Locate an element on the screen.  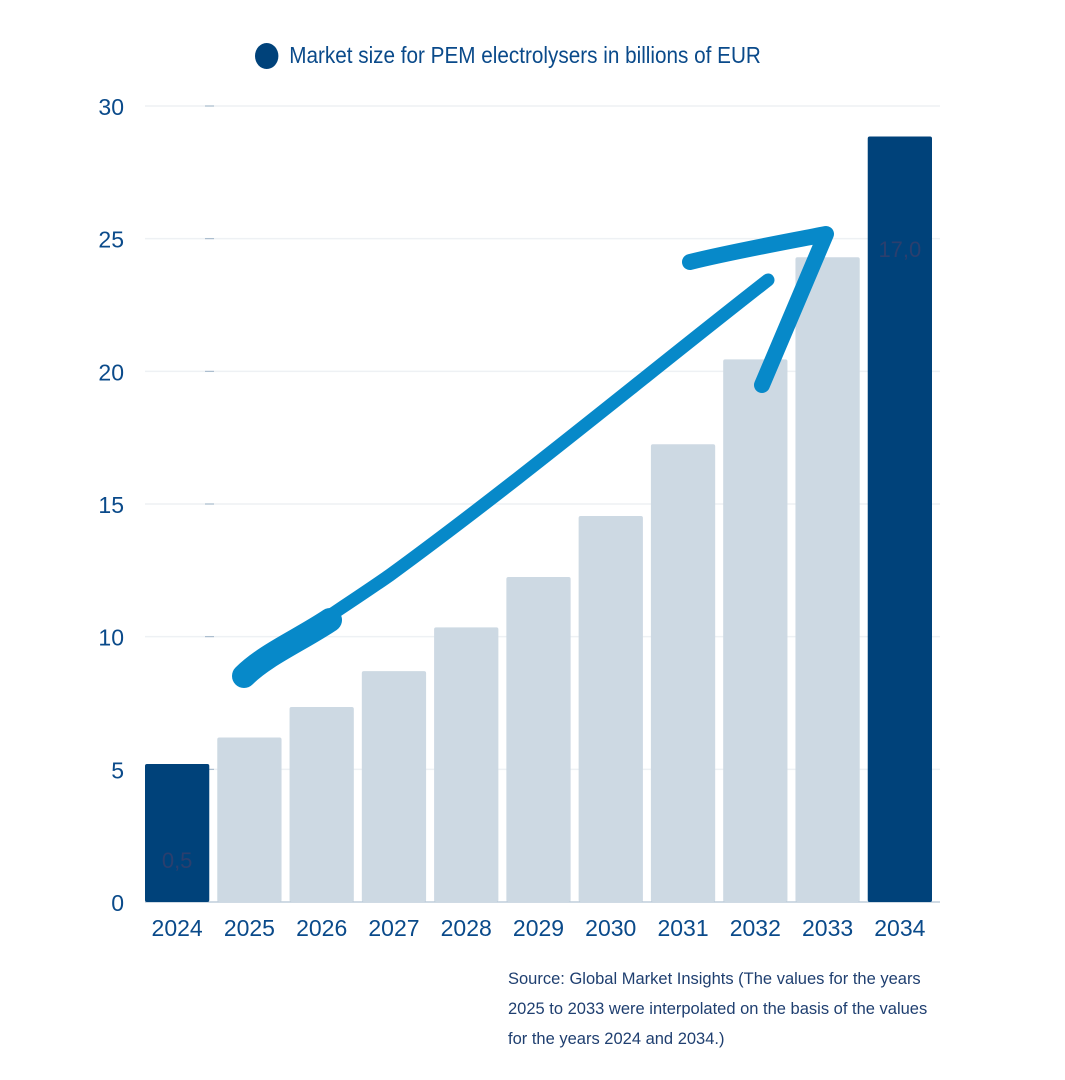
x-tick-label: 2030 is located at coordinates (610, 928).